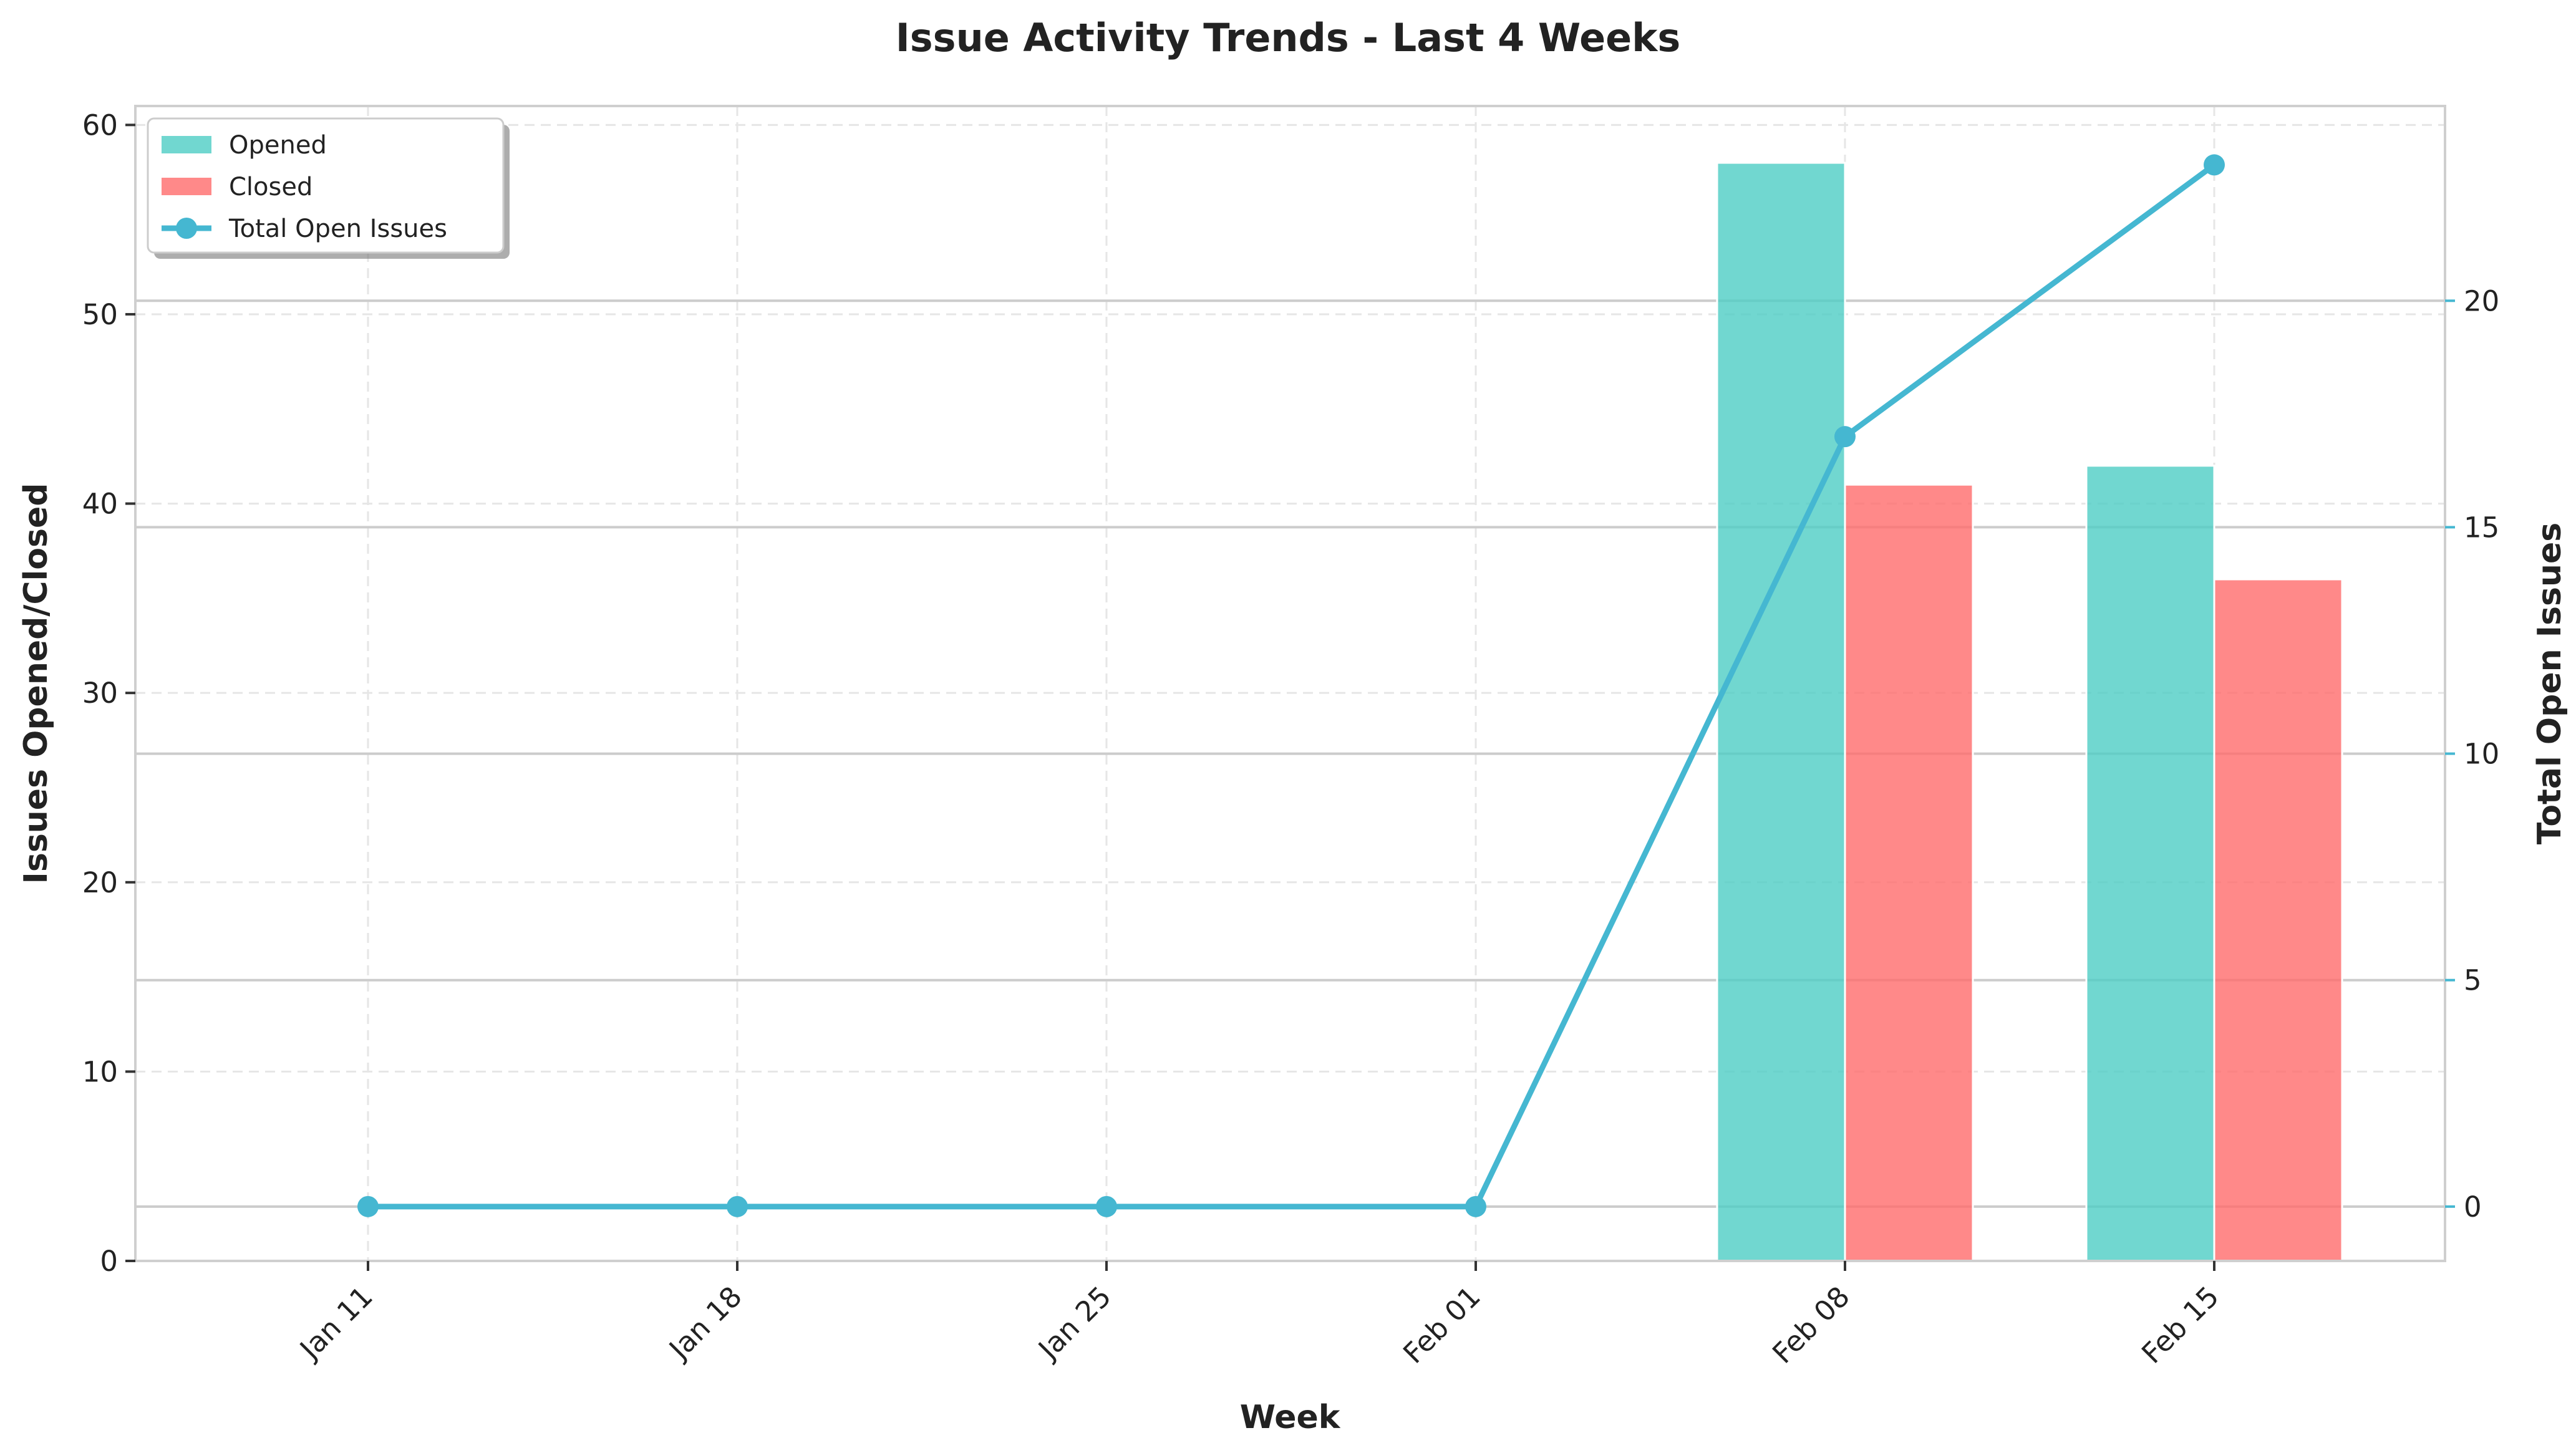  I want to click on y-tick-label: 60, so click(100, 125).